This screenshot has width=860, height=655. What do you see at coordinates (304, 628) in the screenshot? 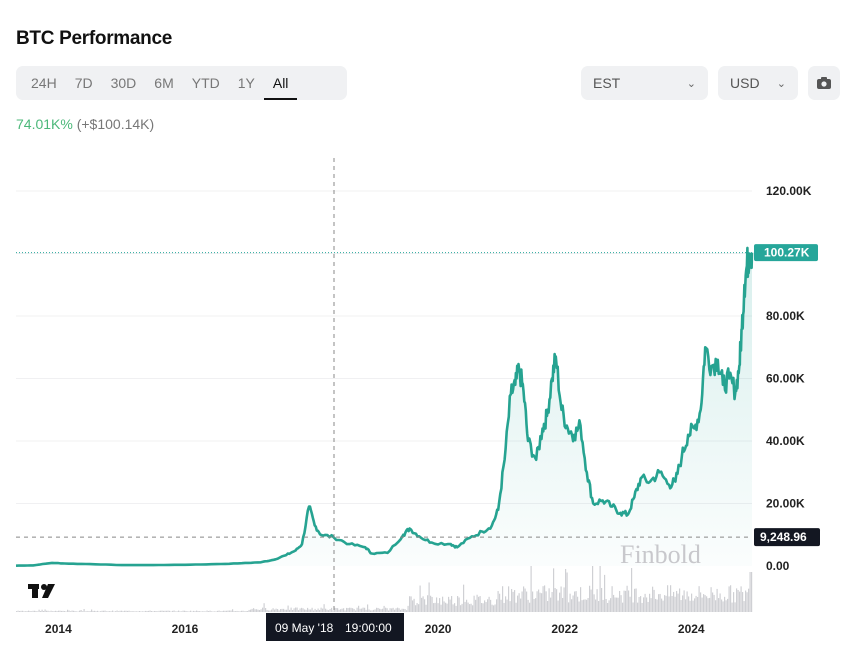
I see `crosshair-date: 09 May '18` at bounding box center [304, 628].